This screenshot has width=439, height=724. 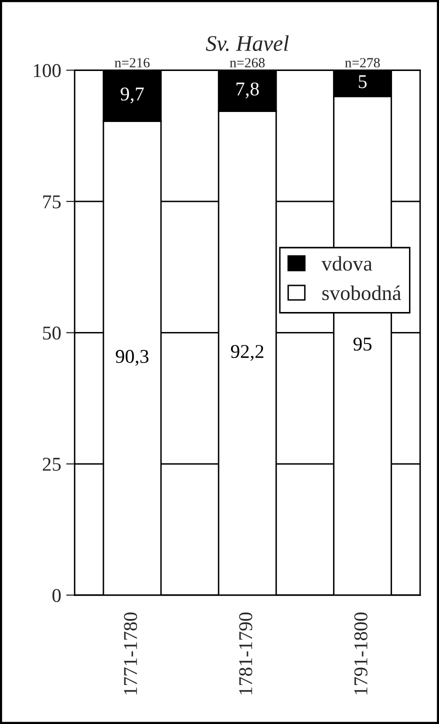 What do you see at coordinates (56, 595) in the screenshot?
I see `y-tick-label: 0` at bounding box center [56, 595].